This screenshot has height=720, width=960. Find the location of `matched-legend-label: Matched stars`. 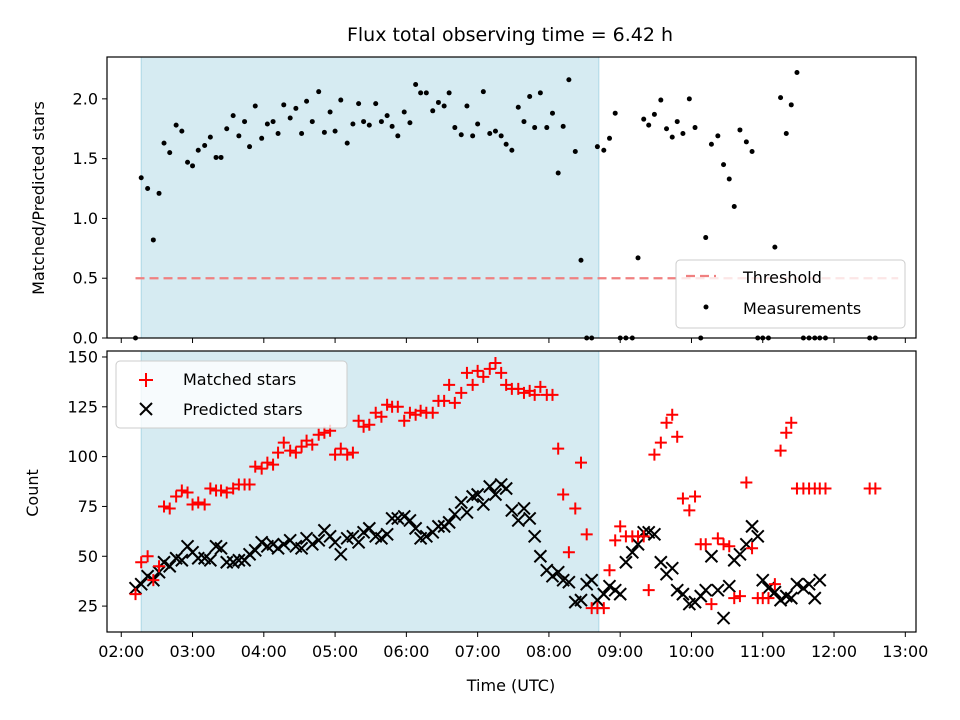

matched-legend-label: Matched stars is located at coordinates (239, 379).